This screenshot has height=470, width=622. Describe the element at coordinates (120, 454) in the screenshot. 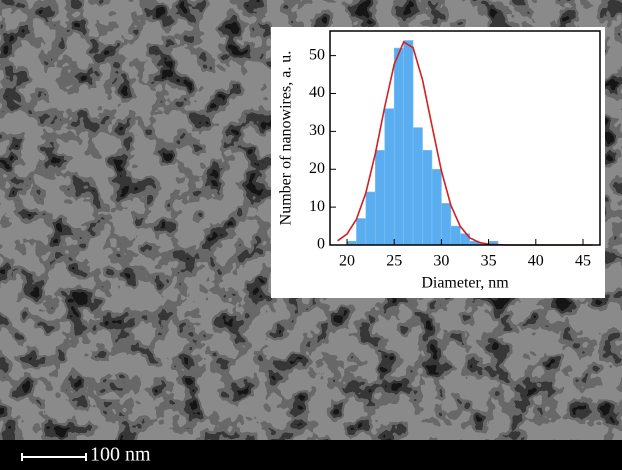

I see `scale-bar-label: 100 nm` at that location.